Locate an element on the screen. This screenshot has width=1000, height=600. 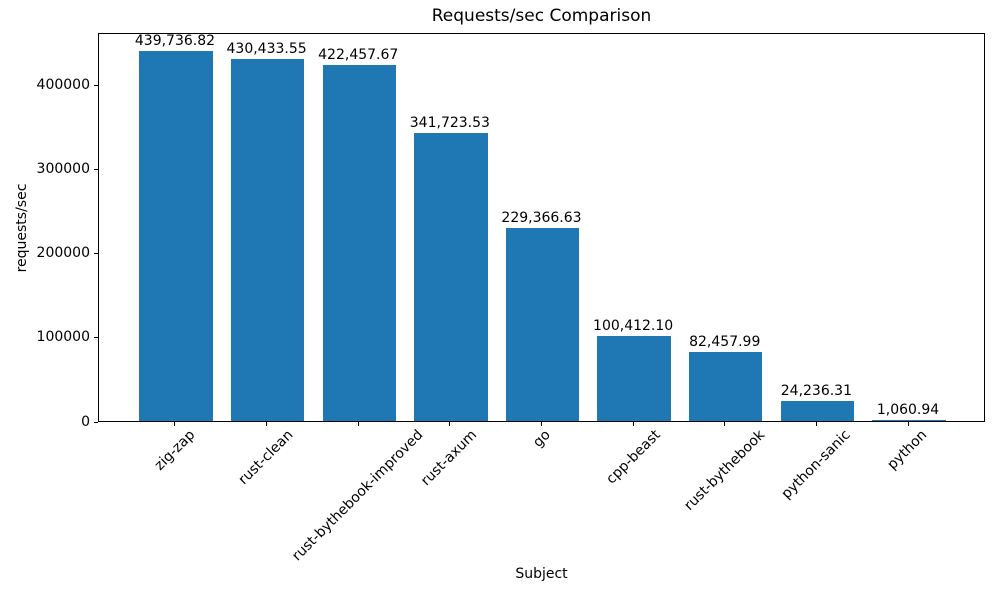
bar-value-label: 422,457.67 is located at coordinates (358, 55).